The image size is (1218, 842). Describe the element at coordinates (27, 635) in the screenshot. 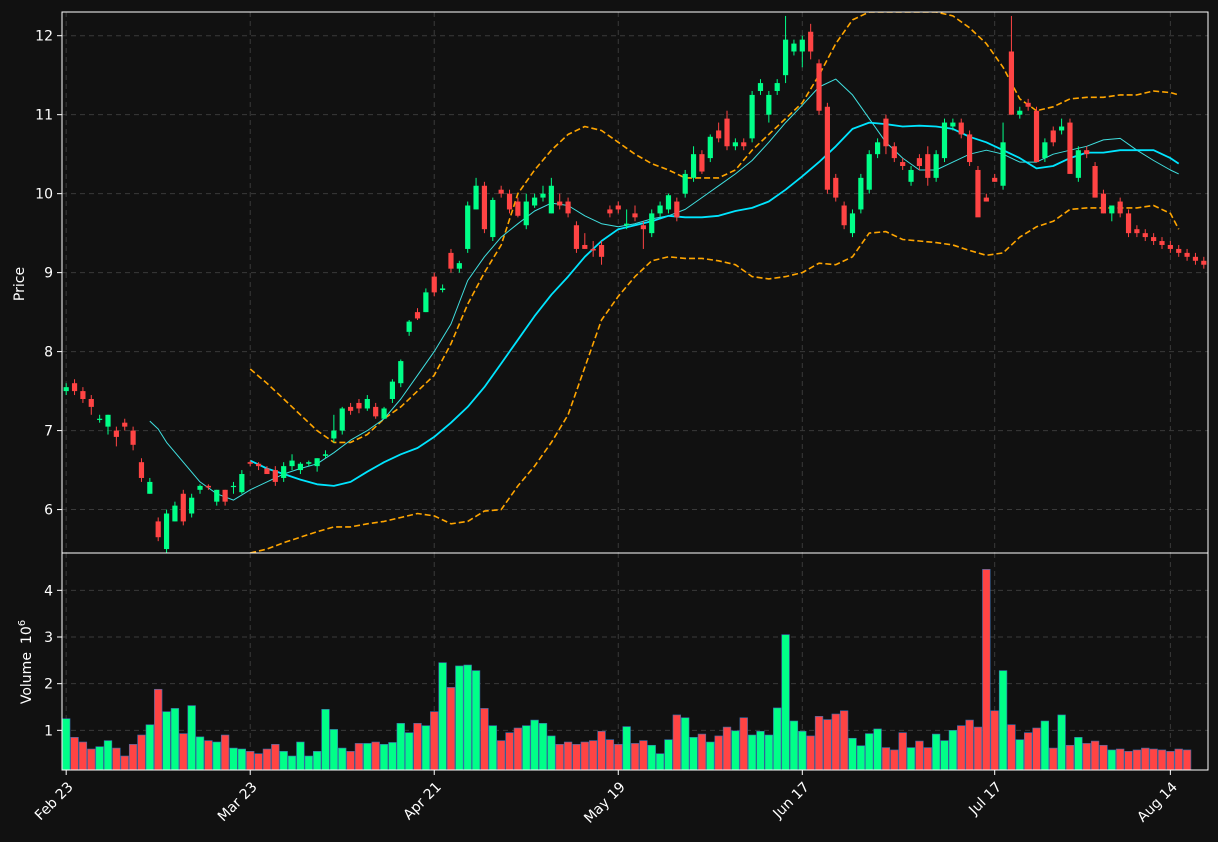

I see `volume-axis-label-base: 10` at that location.